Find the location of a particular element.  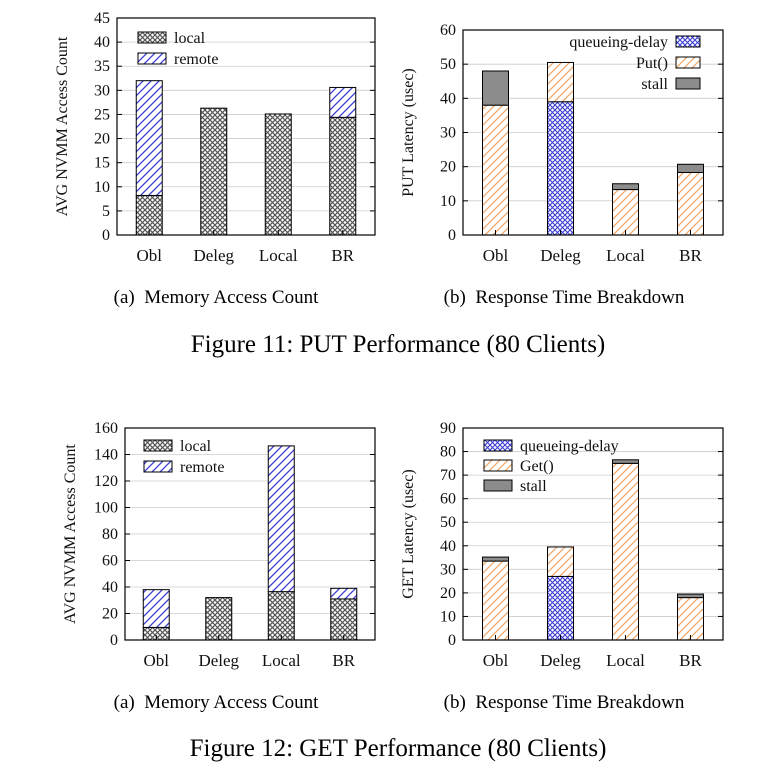

subcaption-put-memory-access: (a) Memory Access Count is located at coordinates (216, 297).